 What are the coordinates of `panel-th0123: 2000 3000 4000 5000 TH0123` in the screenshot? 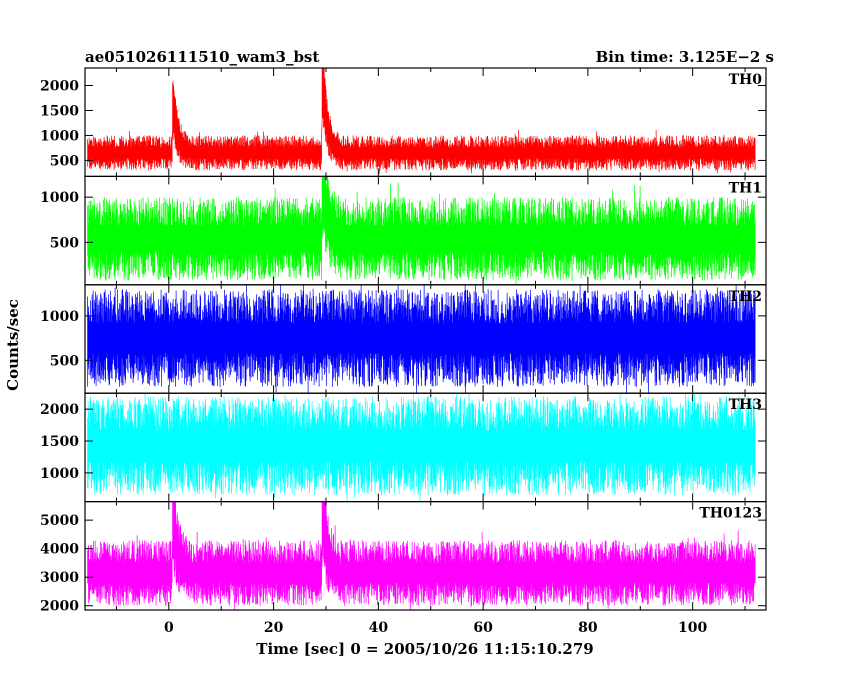 It's located at (403, 558).